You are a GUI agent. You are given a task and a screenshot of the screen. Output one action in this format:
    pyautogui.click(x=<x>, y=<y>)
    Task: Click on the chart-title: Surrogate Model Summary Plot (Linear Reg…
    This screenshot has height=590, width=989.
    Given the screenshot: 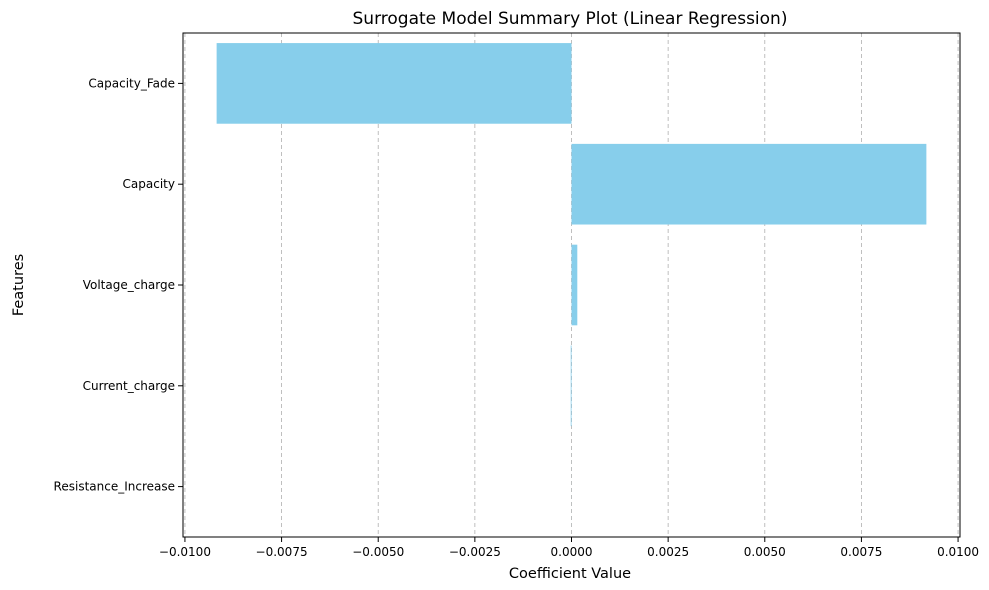 What is the action you would take?
    pyautogui.click(x=570, y=19)
    